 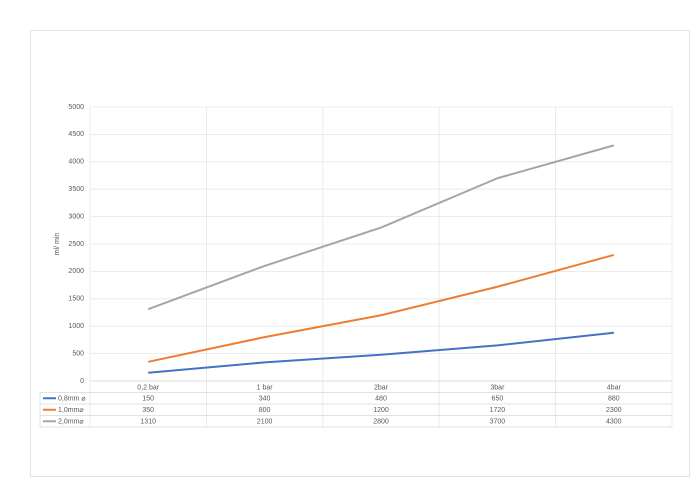 What do you see at coordinates (381, 410) in the screenshot?
I see `table-cell: 1200` at bounding box center [381, 410].